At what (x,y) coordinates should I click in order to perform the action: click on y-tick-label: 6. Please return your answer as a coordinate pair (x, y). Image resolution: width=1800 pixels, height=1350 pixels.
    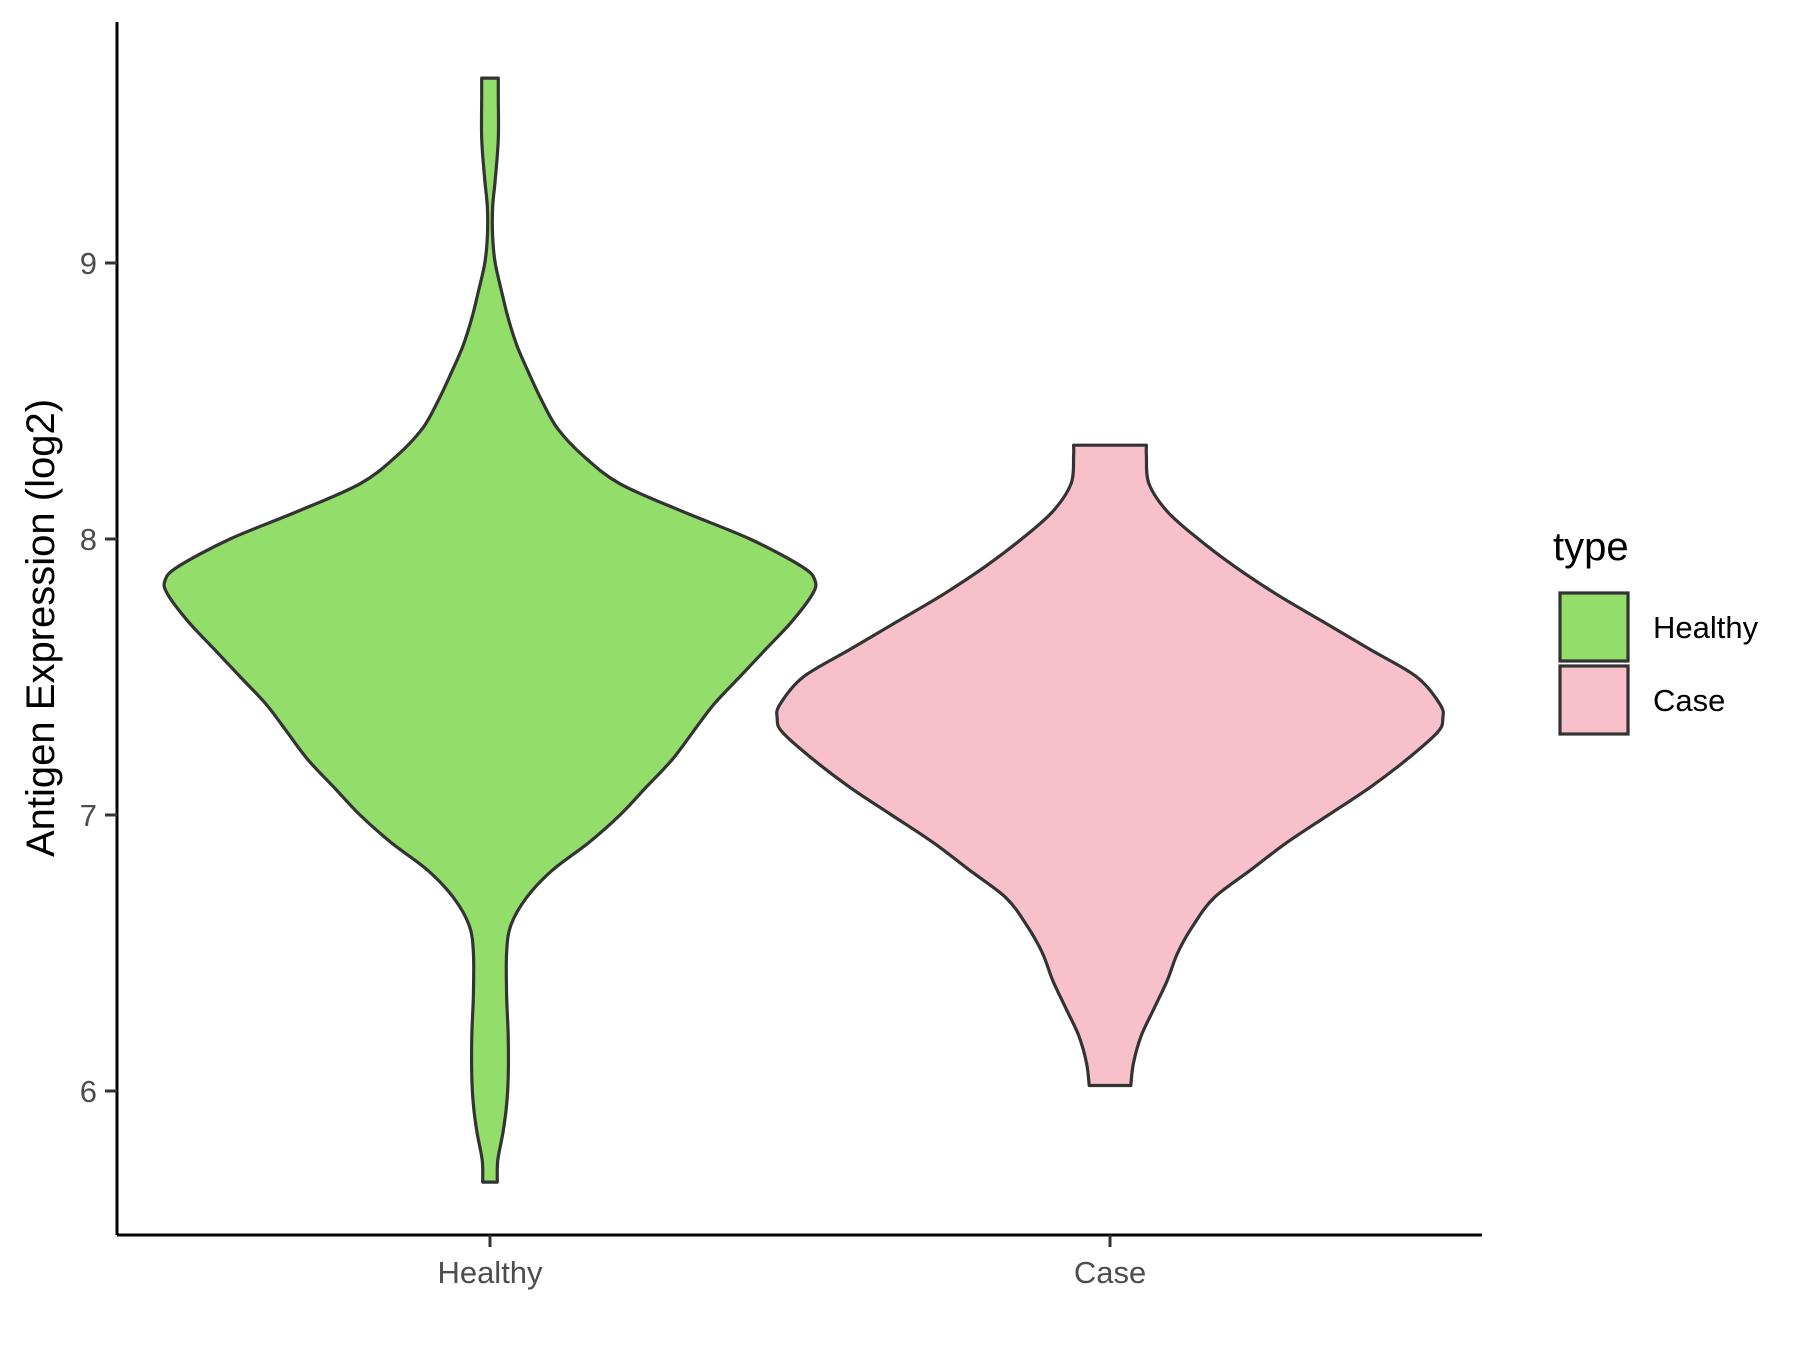
    Looking at the image, I should click on (88, 1091).